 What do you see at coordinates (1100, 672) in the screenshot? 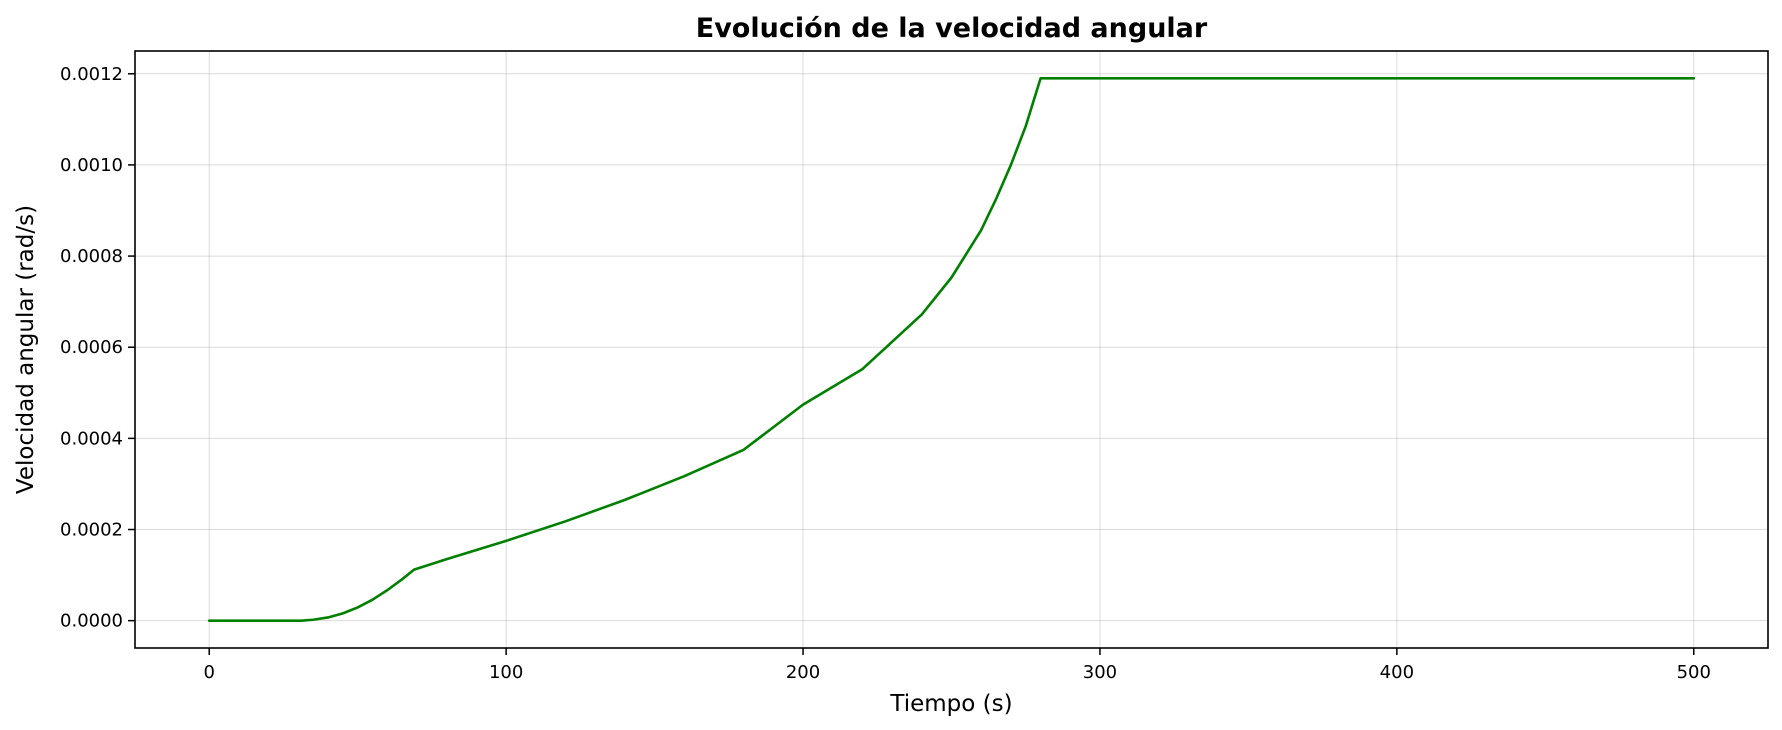
I see `x-tick-label: 300` at bounding box center [1100, 672].